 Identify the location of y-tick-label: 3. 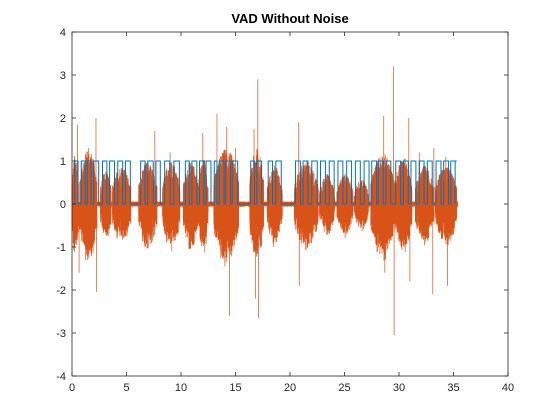
(63, 76).